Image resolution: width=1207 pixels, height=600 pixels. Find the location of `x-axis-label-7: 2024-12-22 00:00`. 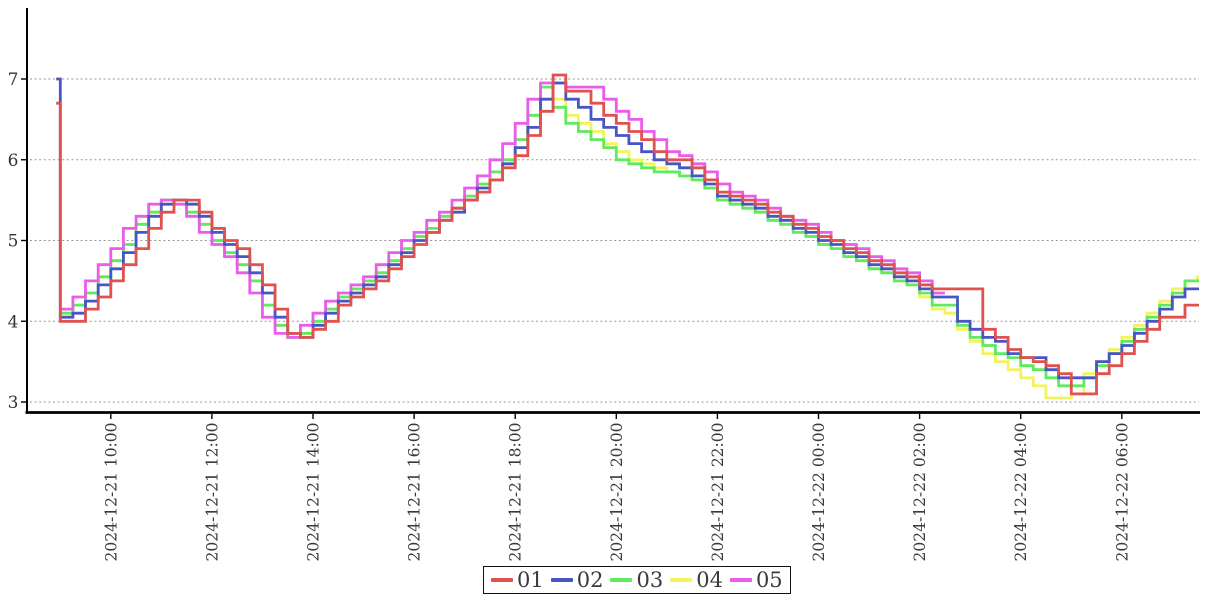

x-axis-label-7: 2024-12-22 00:00 is located at coordinates (819, 492).